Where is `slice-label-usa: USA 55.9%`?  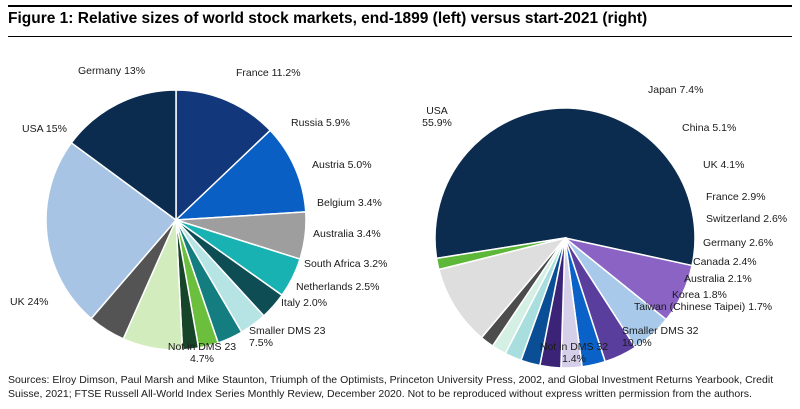 slice-label-usa: USA 55.9% is located at coordinates (437, 117).